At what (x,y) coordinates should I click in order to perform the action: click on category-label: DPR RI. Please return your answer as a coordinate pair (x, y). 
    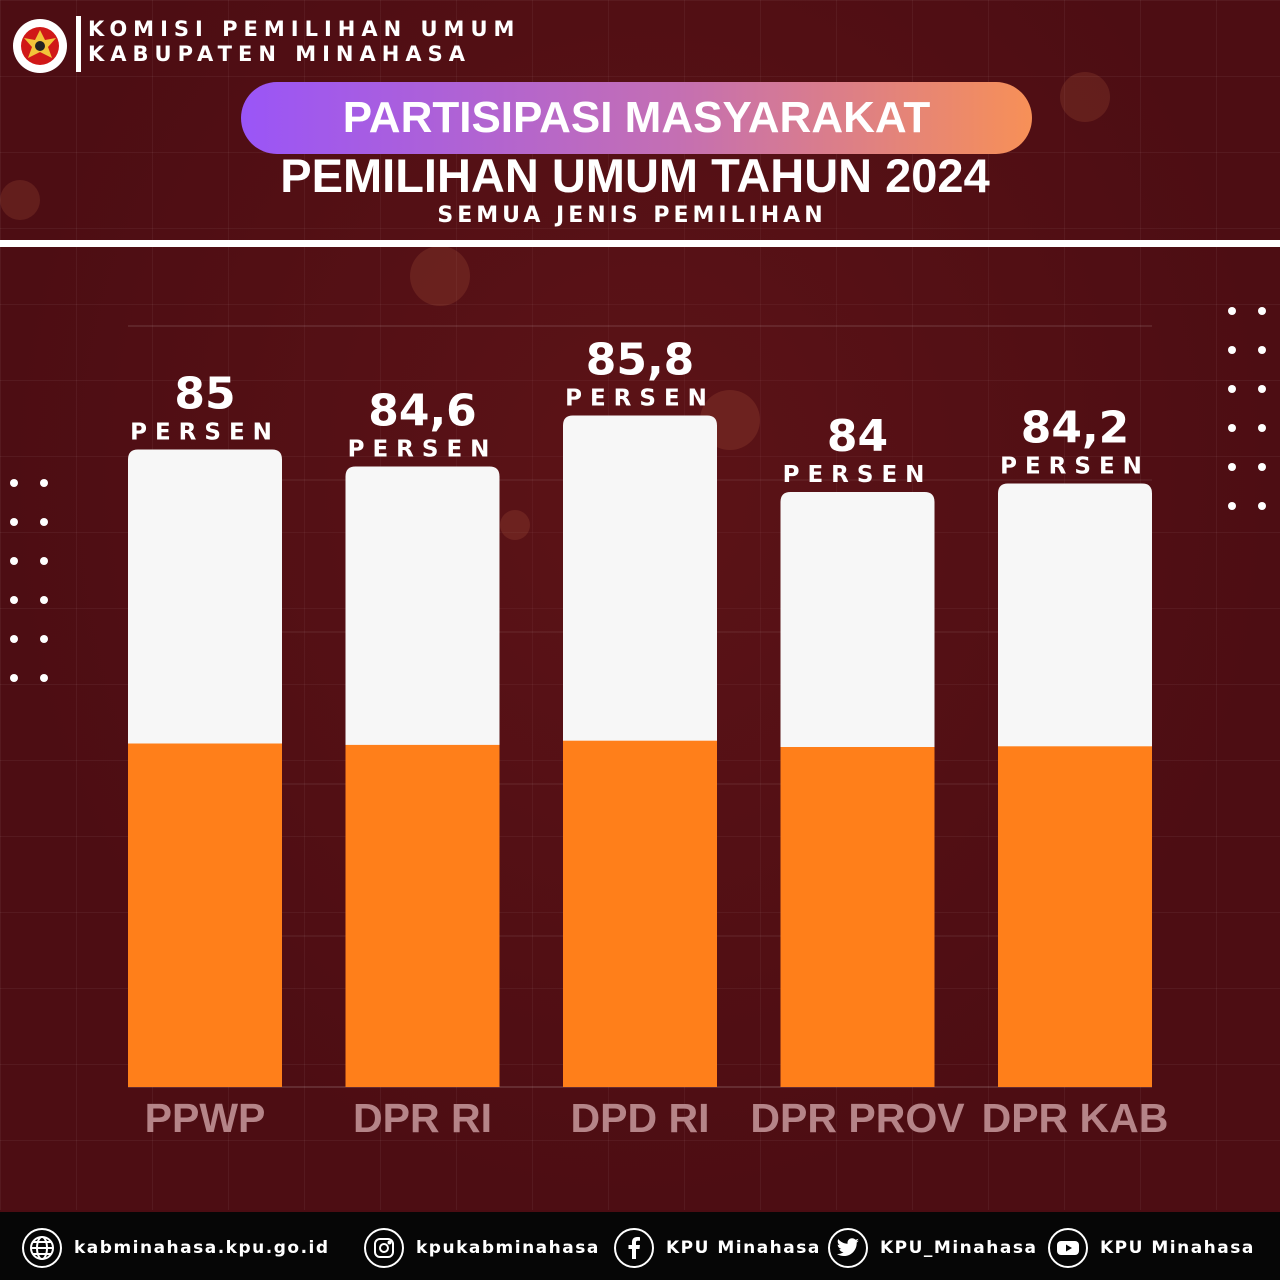
    Looking at the image, I should click on (422, 1118).